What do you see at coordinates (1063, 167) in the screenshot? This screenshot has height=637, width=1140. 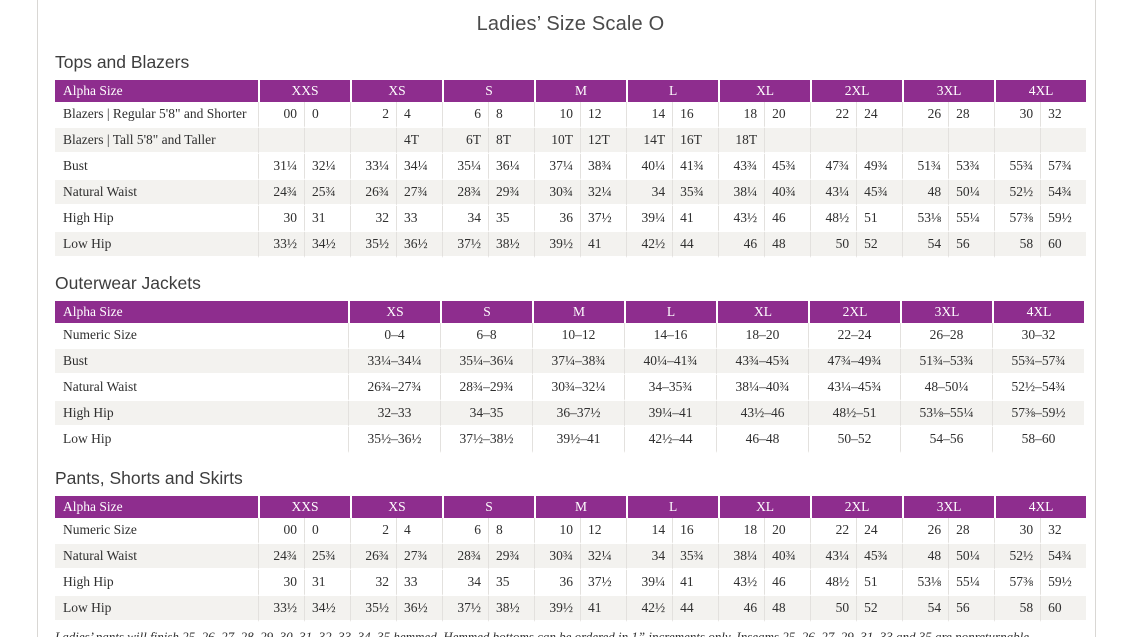 I see `value-cell: 57¾` at bounding box center [1063, 167].